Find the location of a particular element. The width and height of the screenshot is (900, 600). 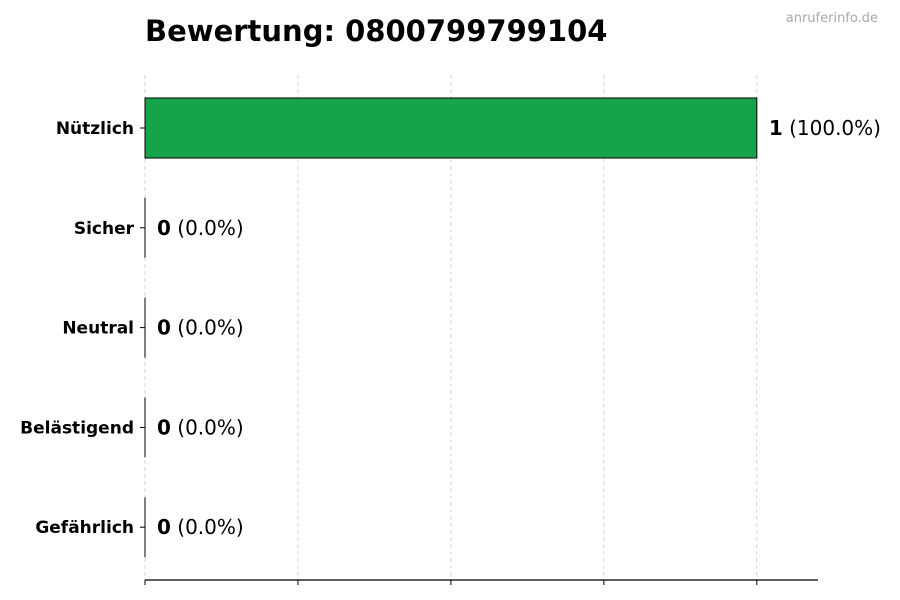

y-tick-label: Gefährlich is located at coordinates (84, 528).